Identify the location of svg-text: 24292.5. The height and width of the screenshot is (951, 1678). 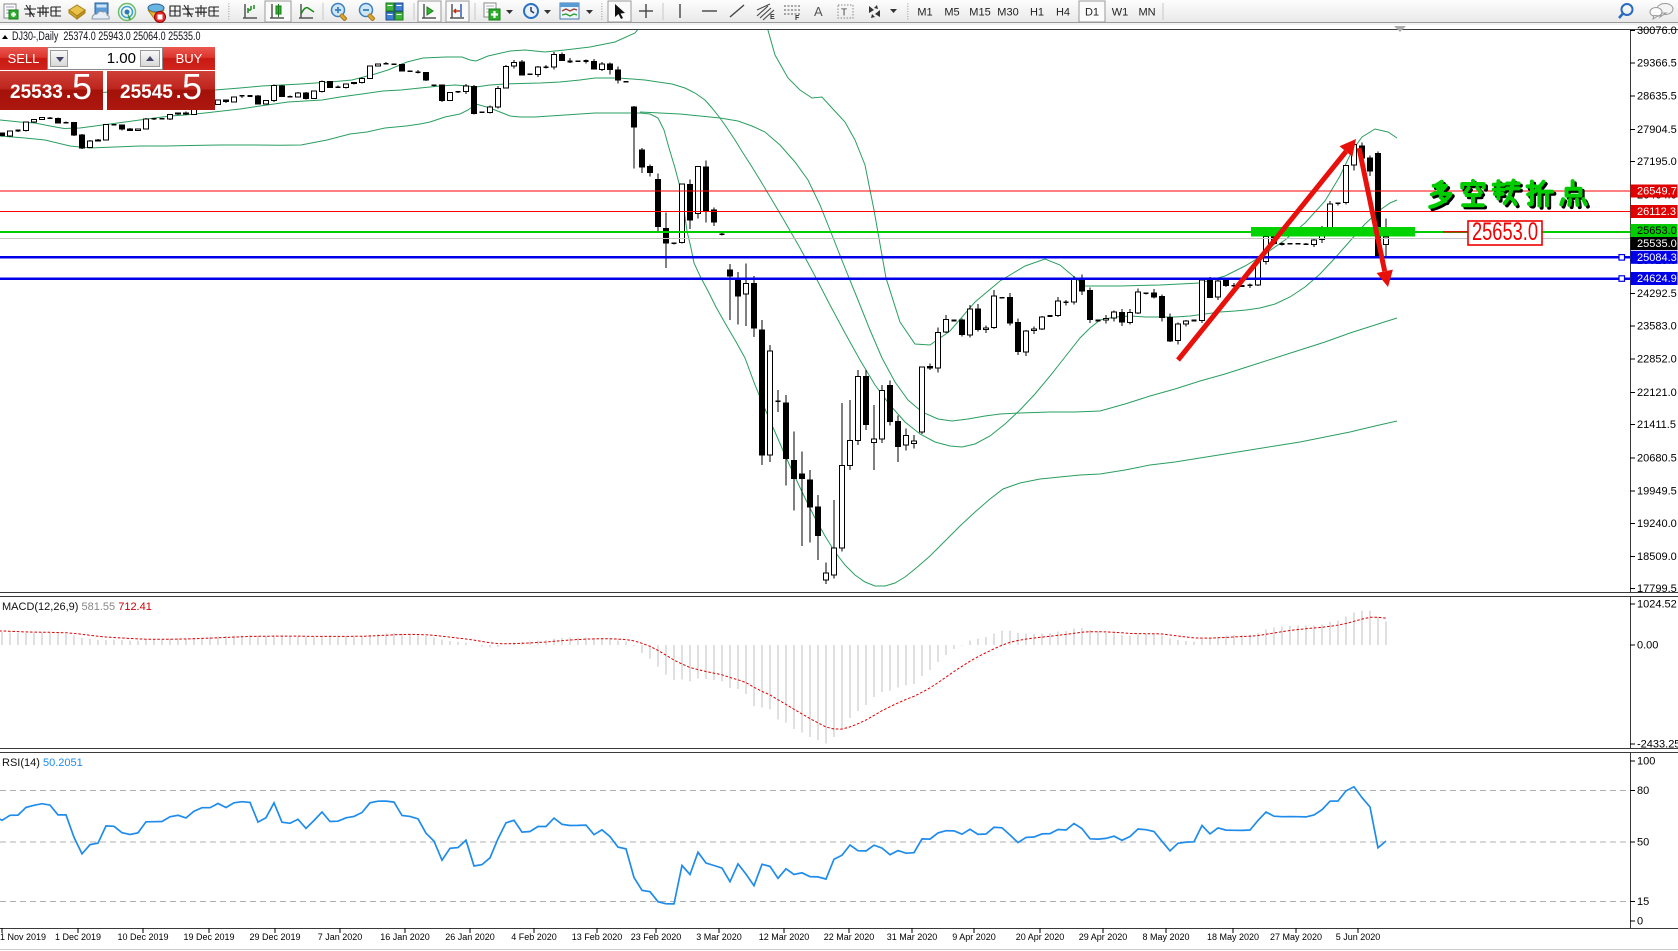
(1657, 294).